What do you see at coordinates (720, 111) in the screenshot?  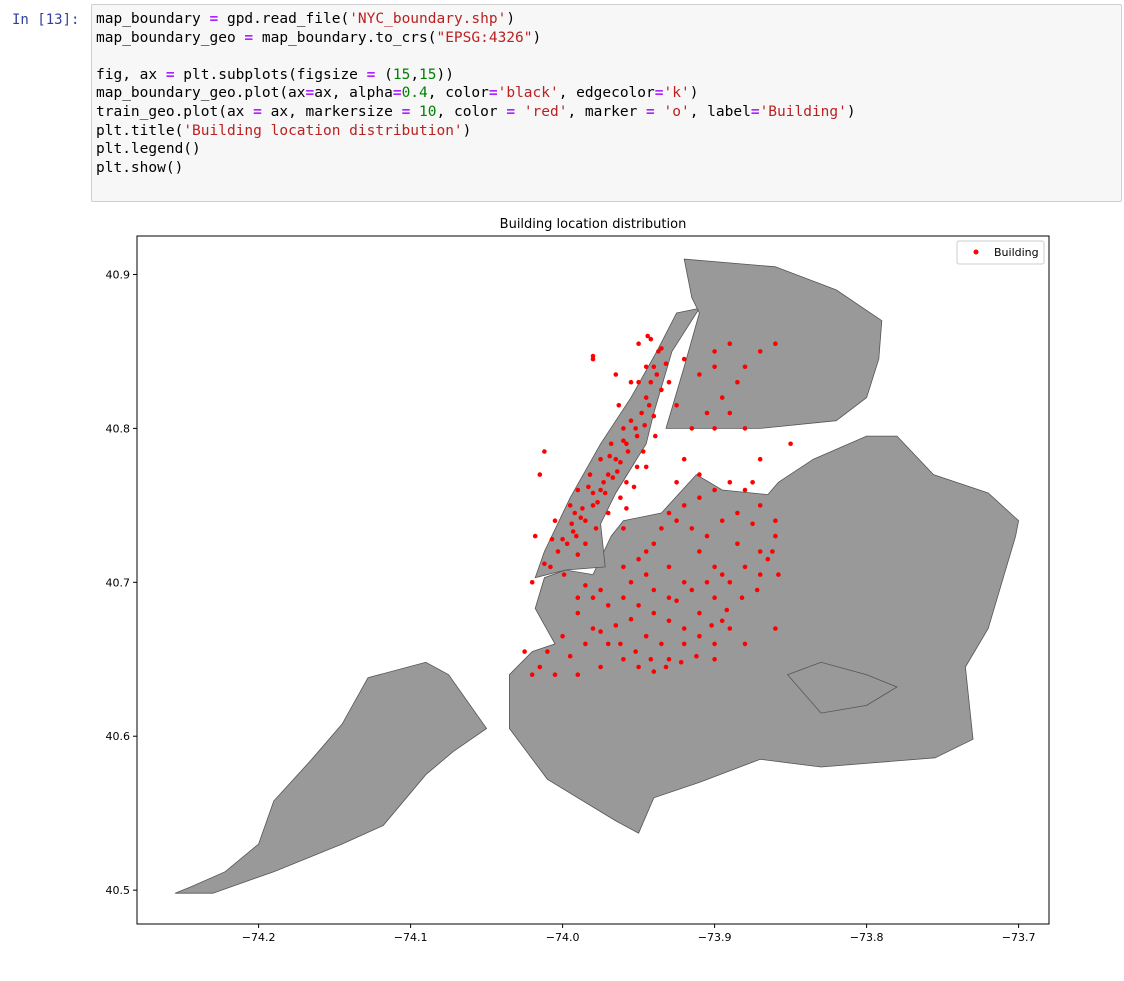 I see `code-token: , label` at bounding box center [720, 111].